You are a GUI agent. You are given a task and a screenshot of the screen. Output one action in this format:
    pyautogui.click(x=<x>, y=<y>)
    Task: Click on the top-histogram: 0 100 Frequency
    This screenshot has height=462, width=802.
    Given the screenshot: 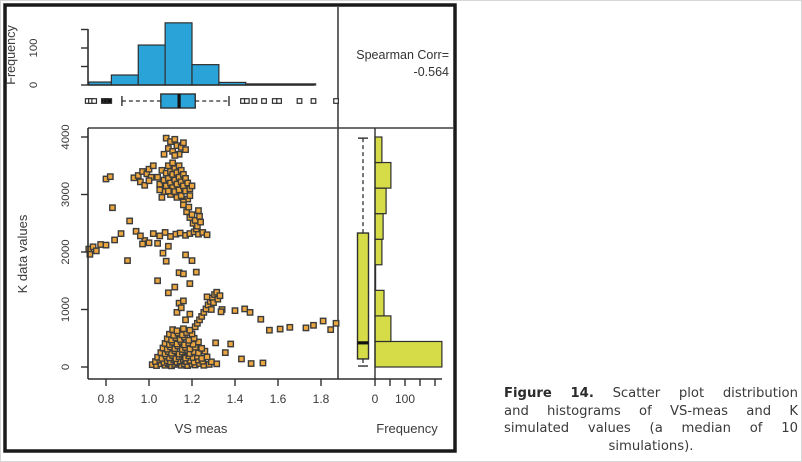 What is the action you would take?
    pyautogui.click(x=160, y=55)
    